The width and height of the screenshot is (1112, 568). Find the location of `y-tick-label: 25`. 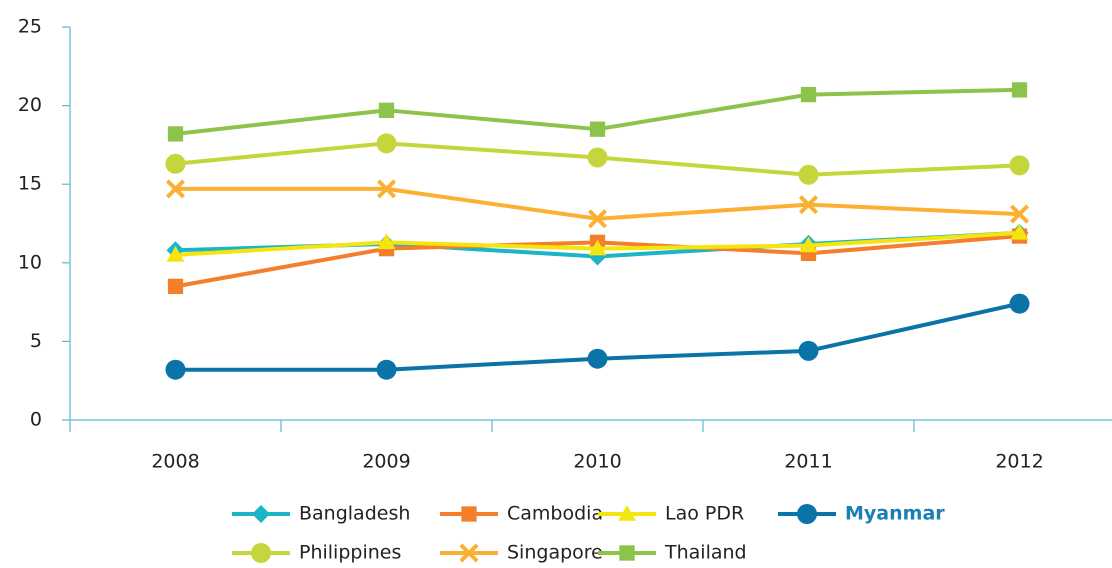

y-tick-label: 25 is located at coordinates (30, 27).